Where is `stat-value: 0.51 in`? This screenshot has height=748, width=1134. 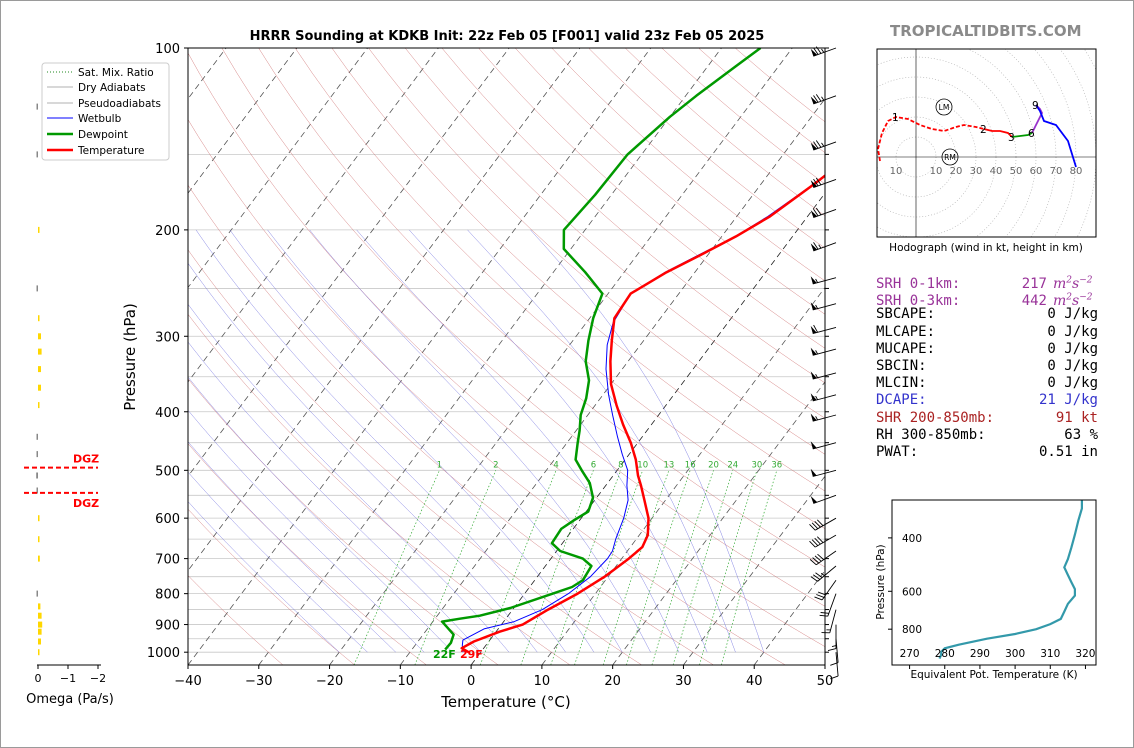
stat-value: 0.51 in is located at coordinates (1068, 451).